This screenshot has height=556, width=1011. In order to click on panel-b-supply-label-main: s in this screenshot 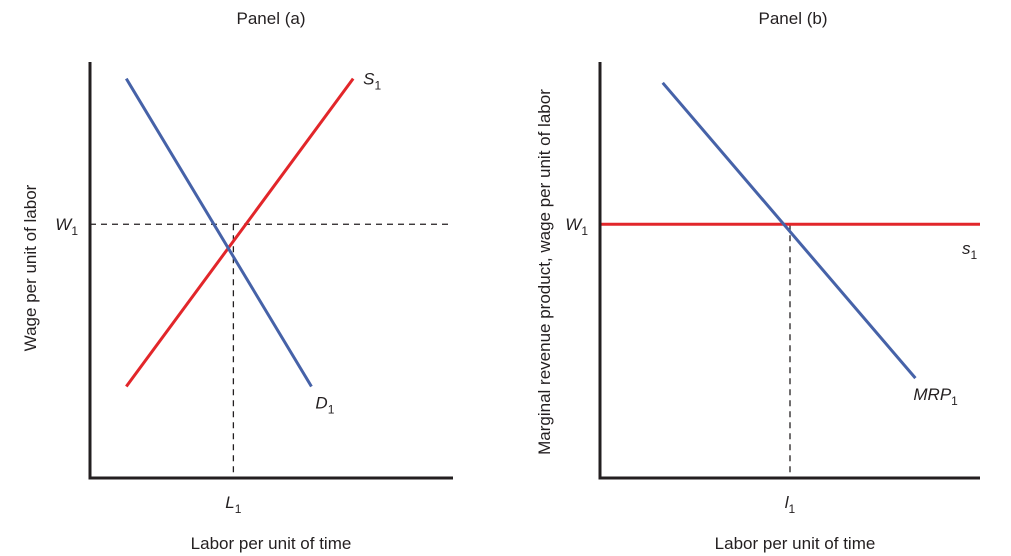, I will do `click(966, 248)`.